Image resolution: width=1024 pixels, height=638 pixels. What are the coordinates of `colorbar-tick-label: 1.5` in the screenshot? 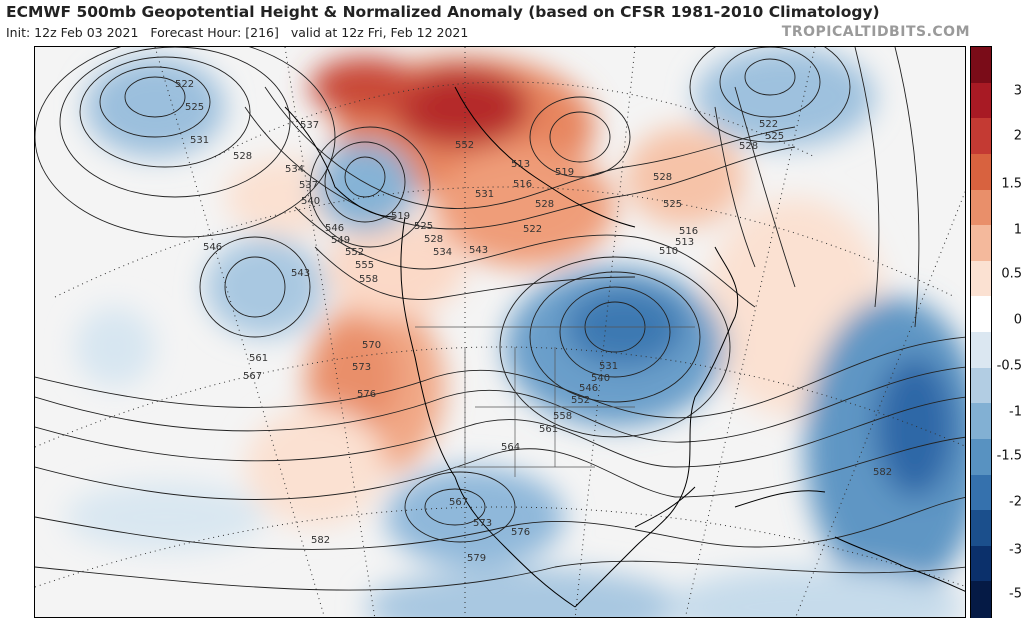 It's located at (1011, 184).